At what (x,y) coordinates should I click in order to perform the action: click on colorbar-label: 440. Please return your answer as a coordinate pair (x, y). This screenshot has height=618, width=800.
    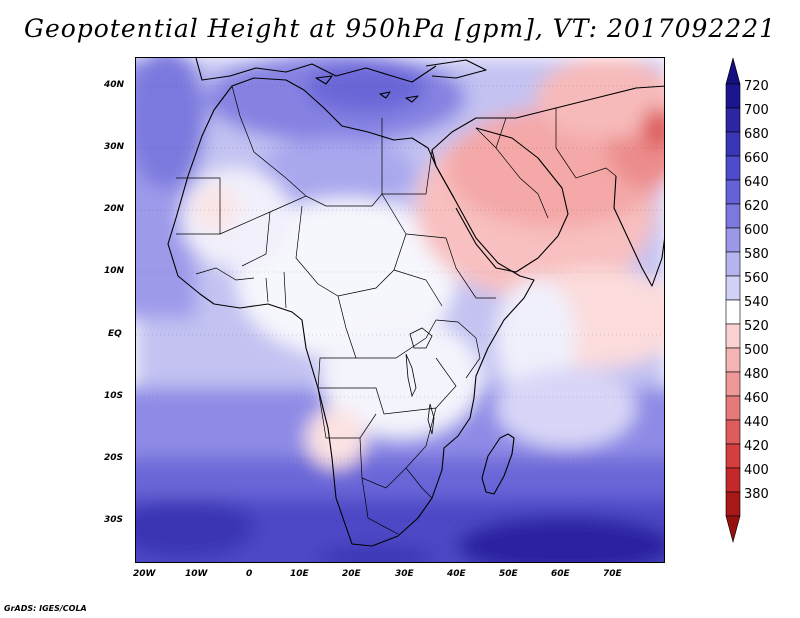
    Looking at the image, I should click on (756, 422).